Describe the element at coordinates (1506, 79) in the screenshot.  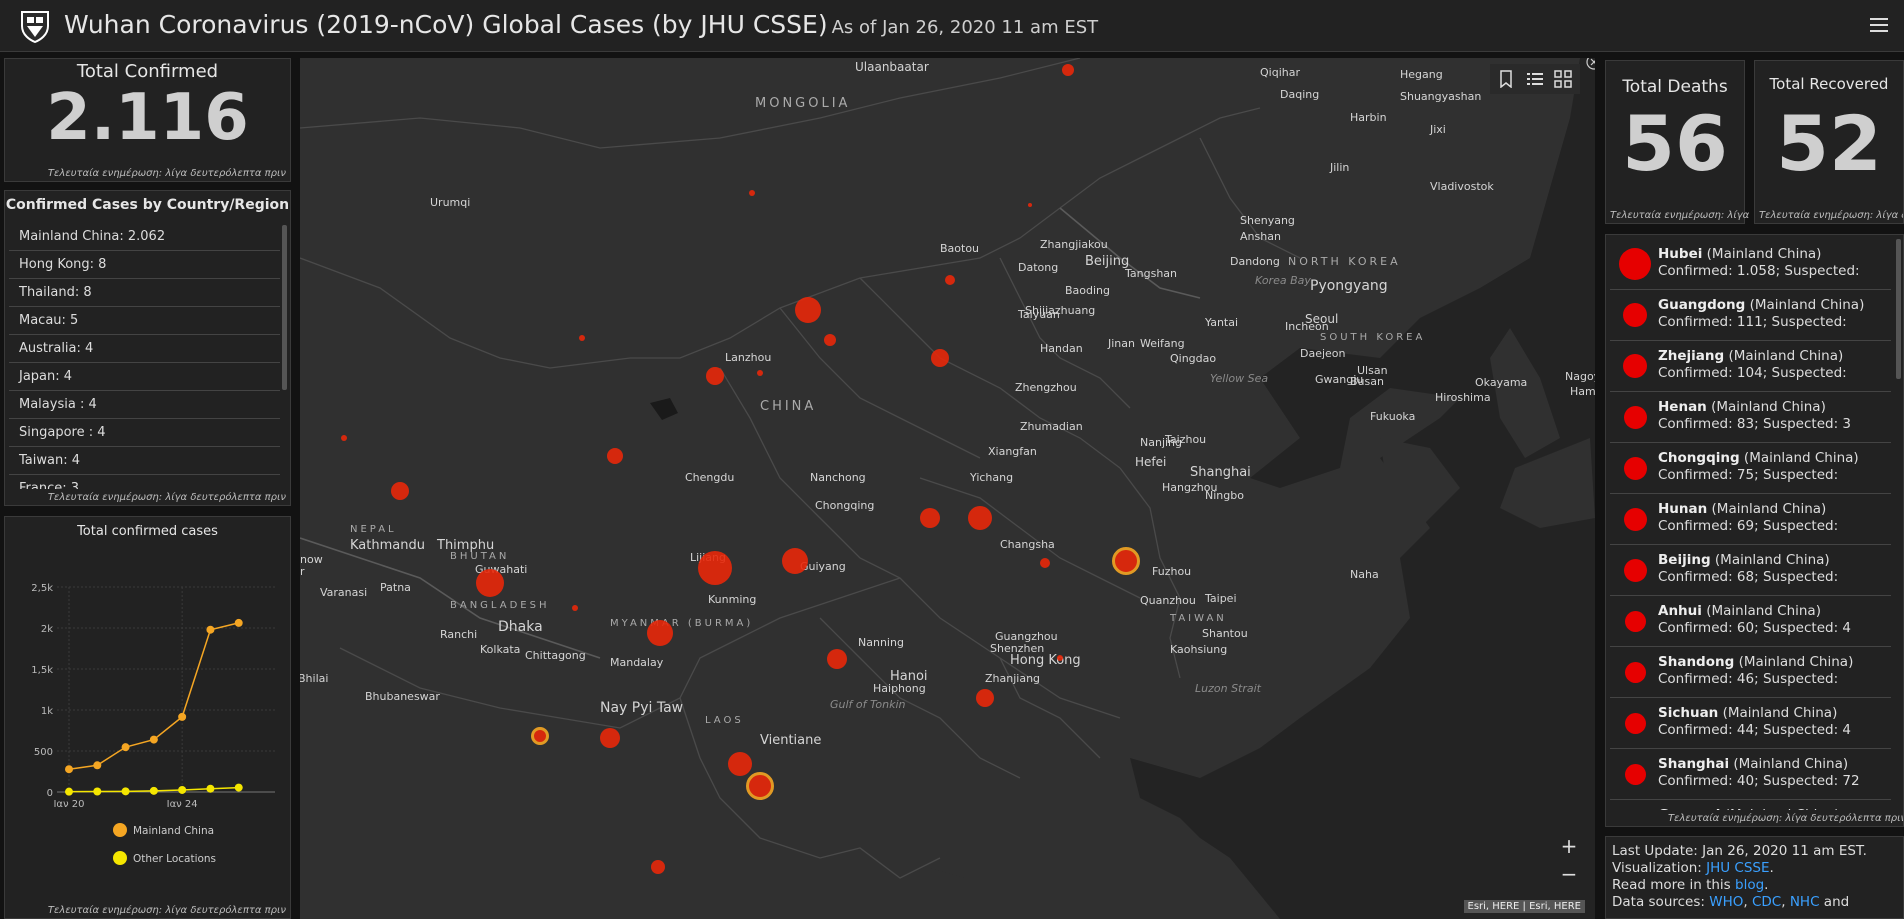
I see `bookmark-icon` at that location.